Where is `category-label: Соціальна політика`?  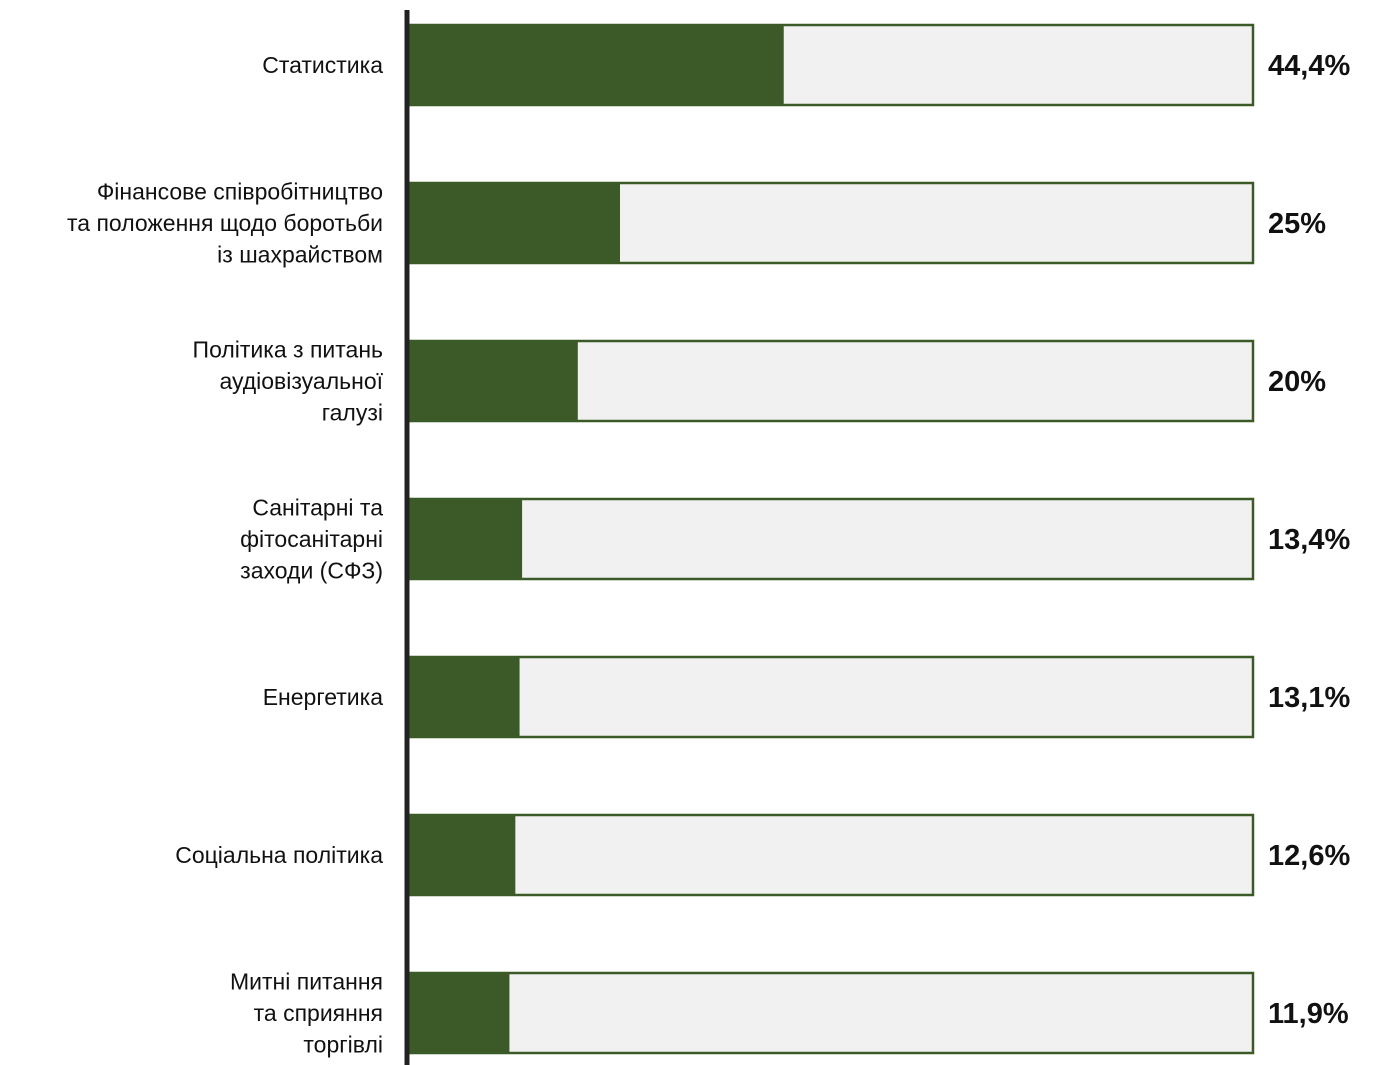
category-label: Соціальна політика is located at coordinates (279, 855).